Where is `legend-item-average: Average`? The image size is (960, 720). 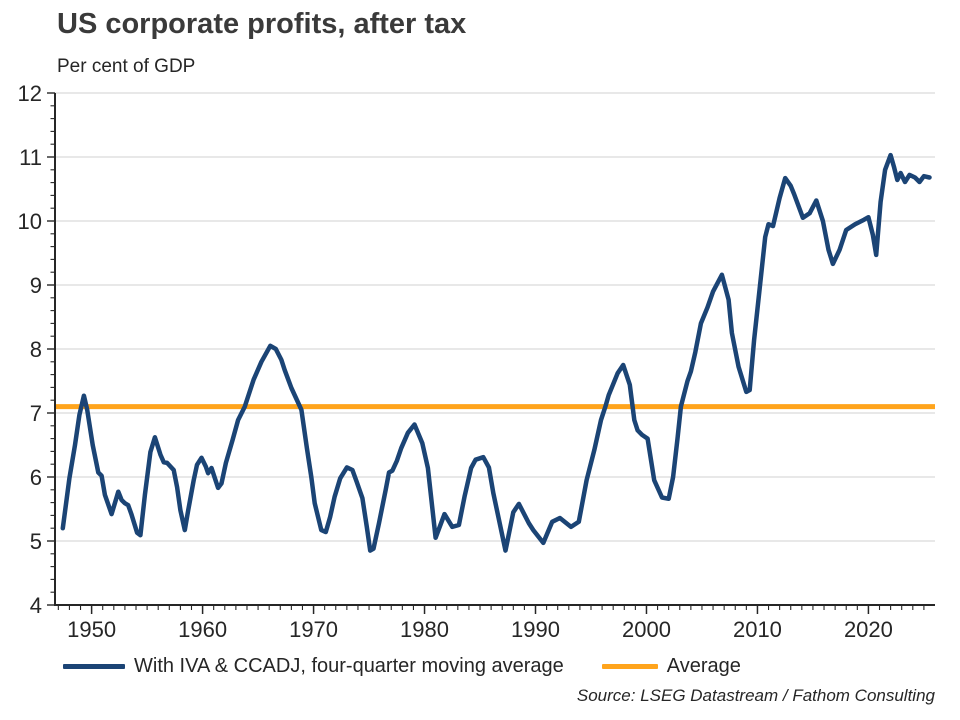 legend-item-average: Average is located at coordinates (671, 666).